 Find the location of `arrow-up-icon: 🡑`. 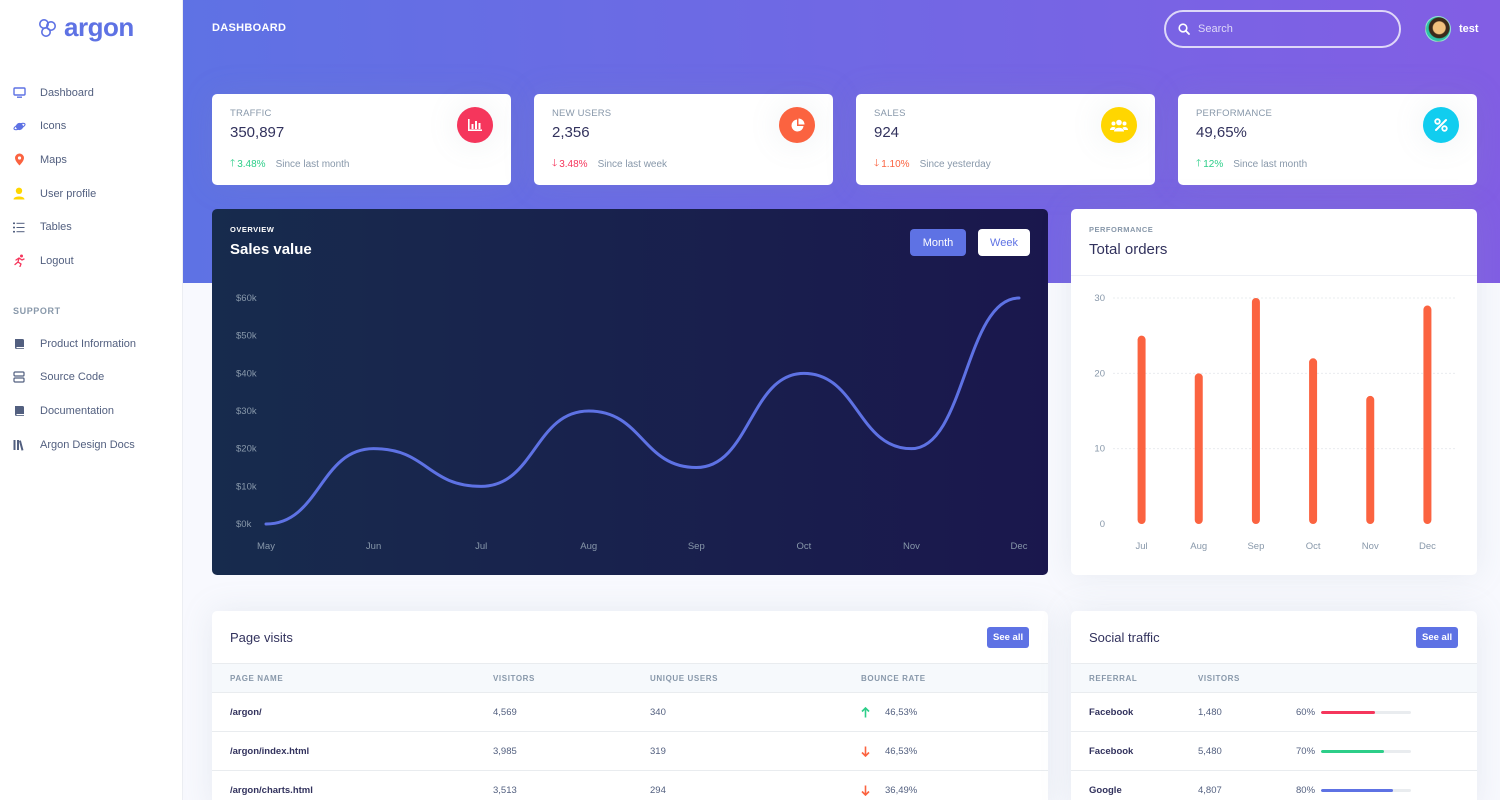

arrow-up-icon: 🡑 is located at coordinates (1199, 163).